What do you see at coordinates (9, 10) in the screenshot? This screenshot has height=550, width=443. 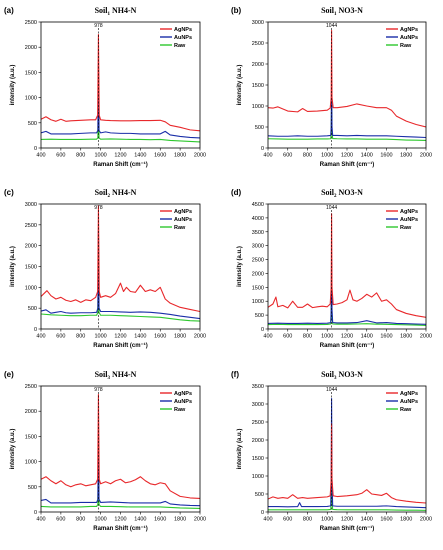 I see `panel-label: (a)` at bounding box center [9, 10].